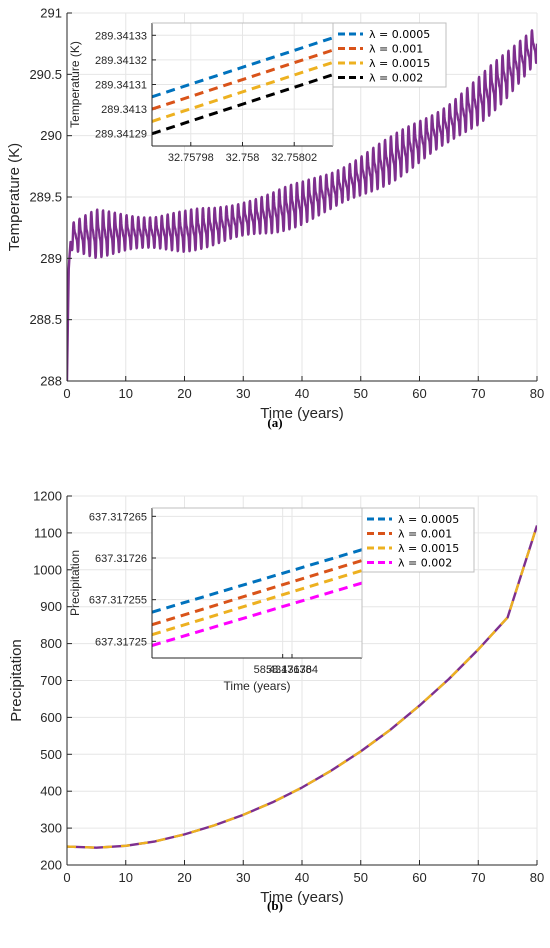 Image resolution: width=550 pixels, height=948 pixels. What do you see at coordinates (51, 13) in the screenshot?
I see `y-tick-label: 291` at bounding box center [51, 13].